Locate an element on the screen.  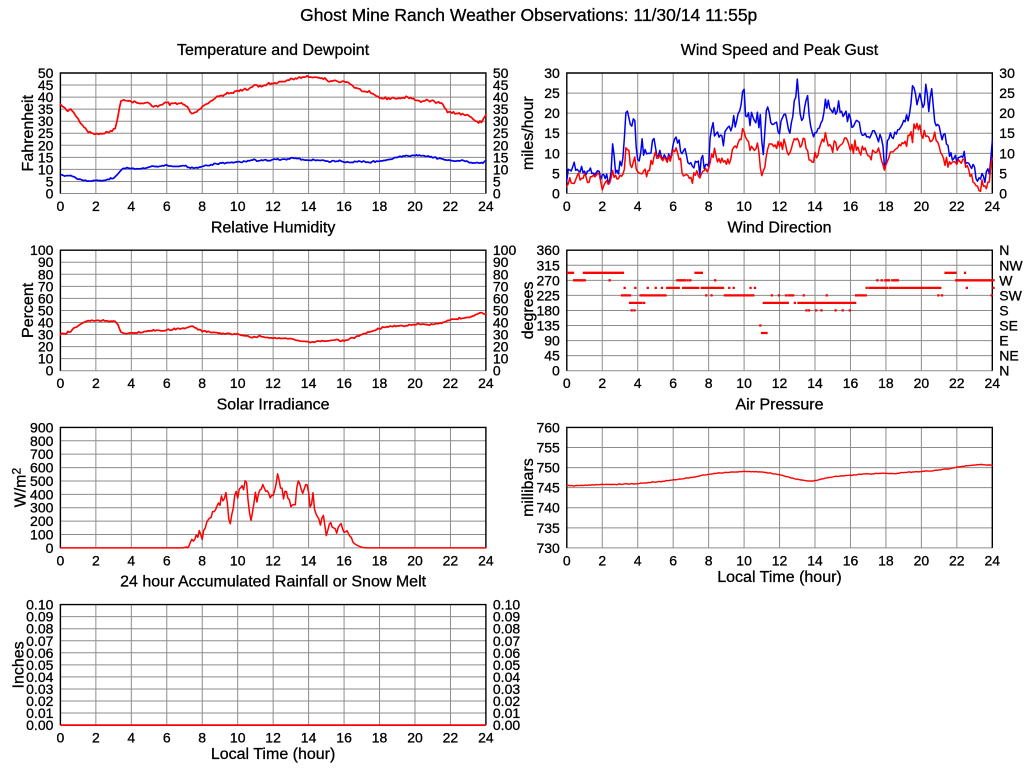
svg-text: 745 is located at coordinates (548, 488).